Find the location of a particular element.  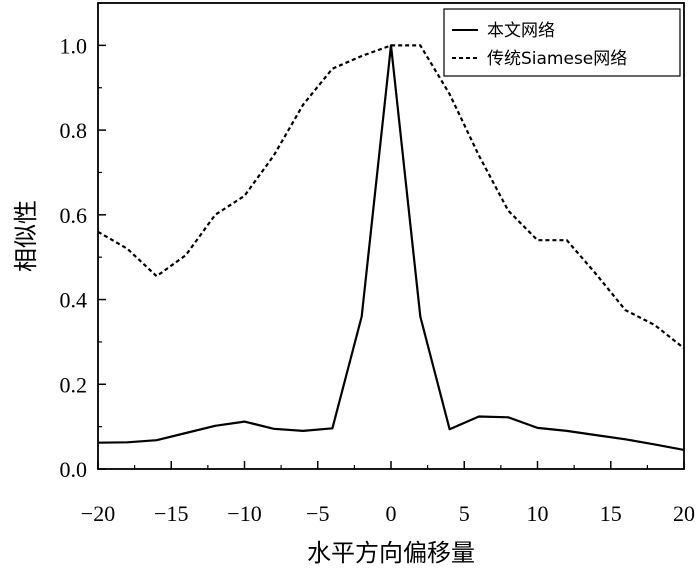

x-tick-label: −20 is located at coordinates (98, 513).